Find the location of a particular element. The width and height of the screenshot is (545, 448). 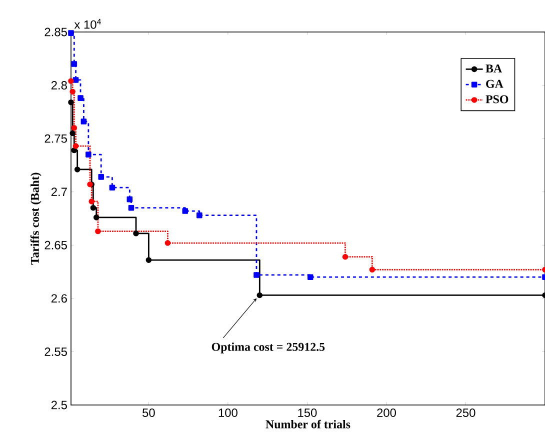

x-tick-label: 200 is located at coordinates (386, 412).